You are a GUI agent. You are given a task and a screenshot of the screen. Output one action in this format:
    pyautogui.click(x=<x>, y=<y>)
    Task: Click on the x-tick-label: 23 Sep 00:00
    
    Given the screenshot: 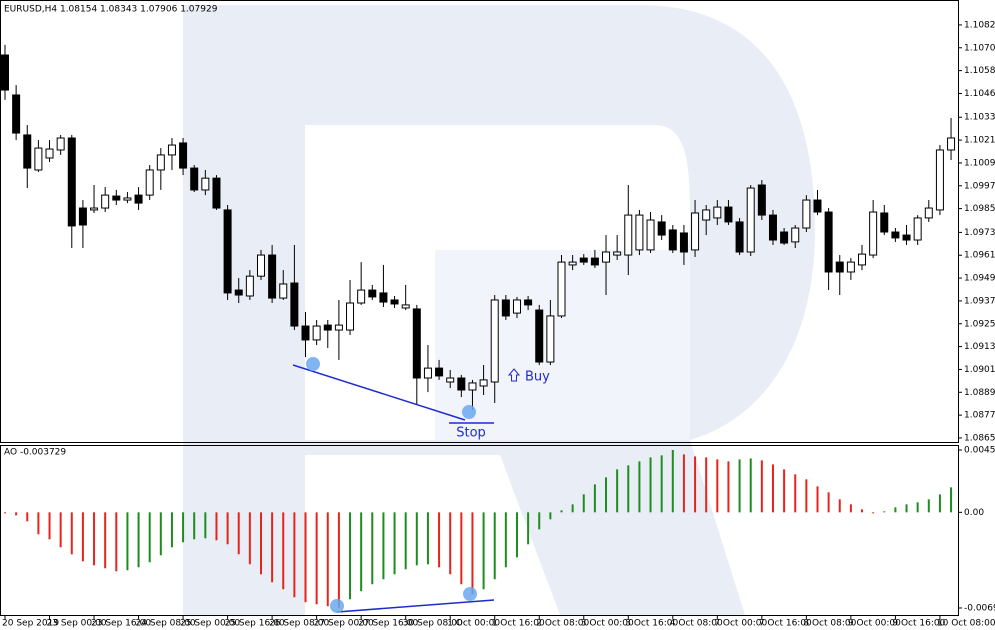 What is the action you would take?
    pyautogui.click(x=77, y=624)
    